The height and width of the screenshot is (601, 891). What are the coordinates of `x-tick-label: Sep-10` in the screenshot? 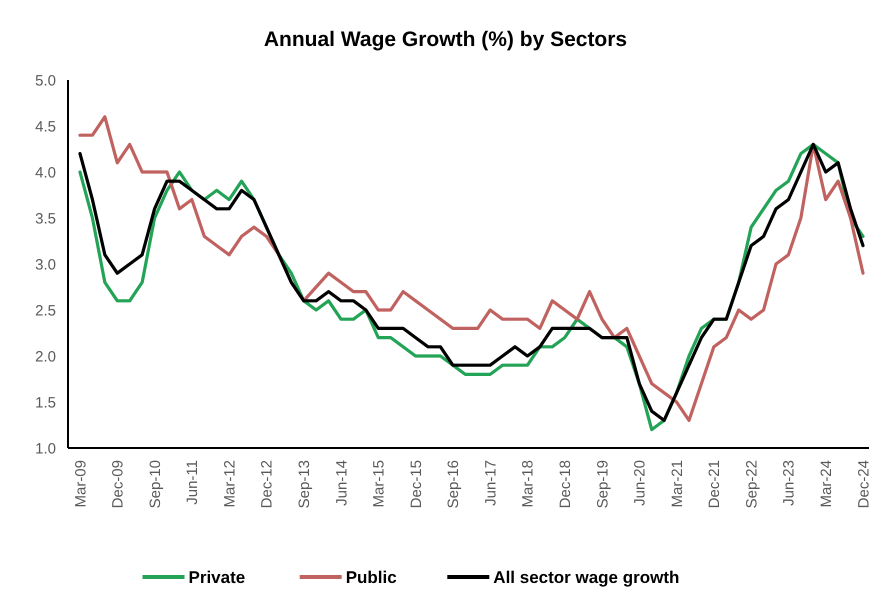 It's located at (155, 484).